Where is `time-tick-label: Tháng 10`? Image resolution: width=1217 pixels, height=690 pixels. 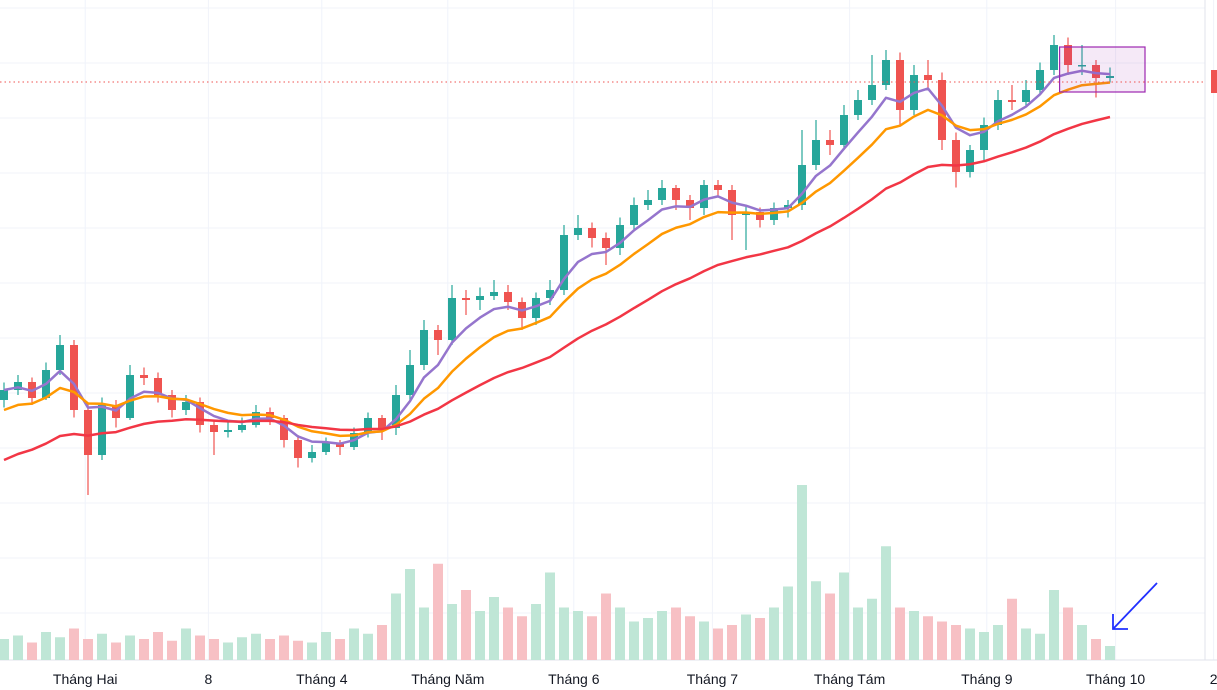
time-tick-label: Tháng 10 is located at coordinates (1115, 679).